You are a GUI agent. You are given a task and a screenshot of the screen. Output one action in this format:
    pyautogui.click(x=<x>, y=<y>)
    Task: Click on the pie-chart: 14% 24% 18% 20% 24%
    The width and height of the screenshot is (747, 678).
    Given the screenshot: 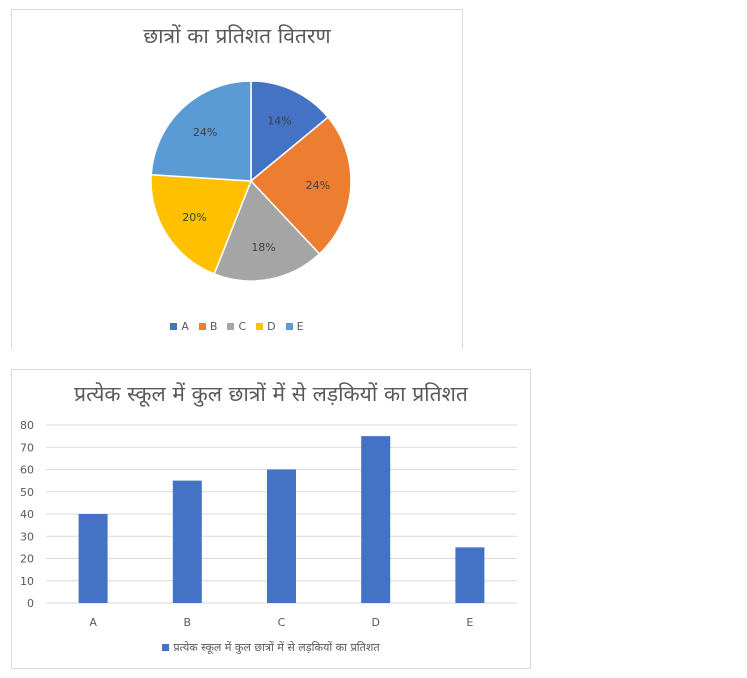 What is the action you would take?
    pyautogui.click(x=251, y=181)
    